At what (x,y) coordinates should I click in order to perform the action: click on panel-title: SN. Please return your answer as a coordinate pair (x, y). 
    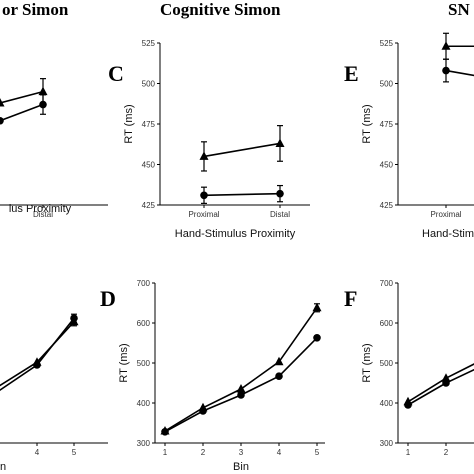
    Looking at the image, I should click on (459, 9).